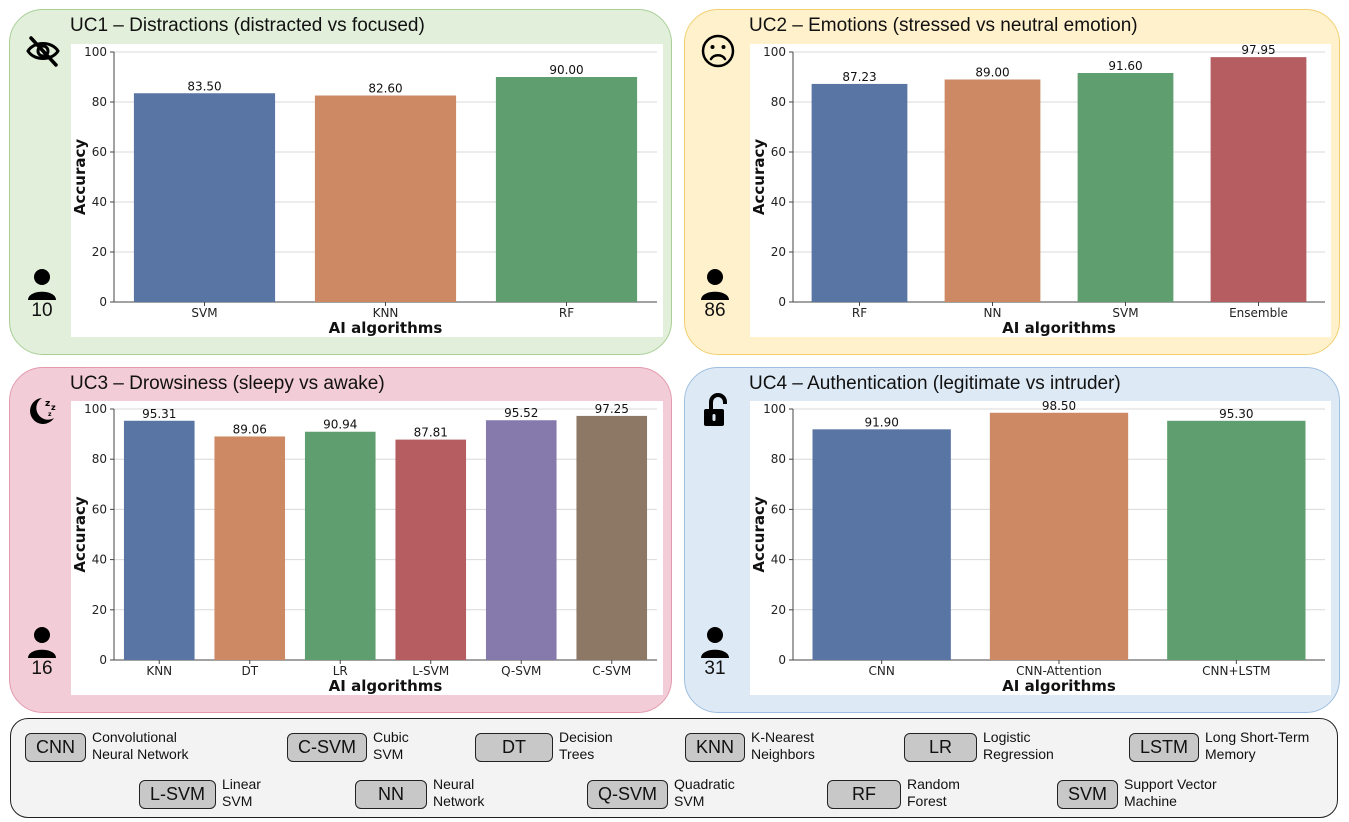 This screenshot has width=1349, height=822. What do you see at coordinates (431, 433) in the screenshot?
I see `data-label: 87.81` at bounding box center [431, 433].